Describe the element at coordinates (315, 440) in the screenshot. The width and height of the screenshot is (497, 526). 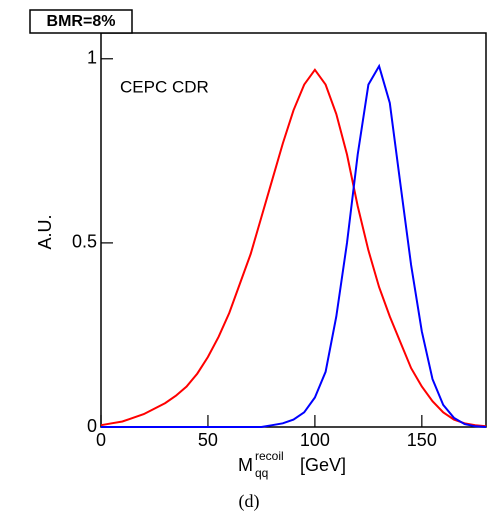
I see `x-tick-label: 100` at that location.